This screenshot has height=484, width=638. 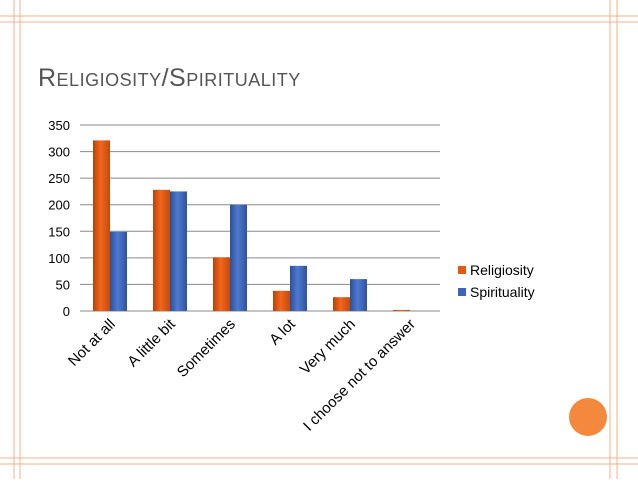 I want to click on legend-label-spirituality: Spirituality, so click(x=502, y=292).